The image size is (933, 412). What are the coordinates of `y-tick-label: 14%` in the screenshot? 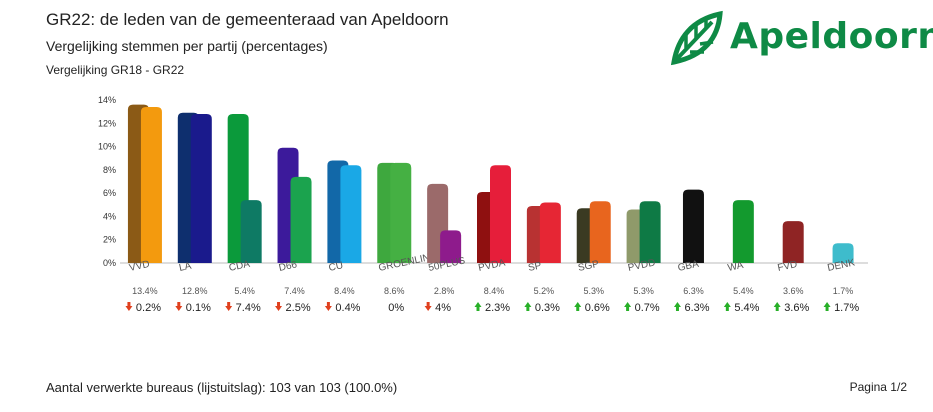 It's located at (107, 100).